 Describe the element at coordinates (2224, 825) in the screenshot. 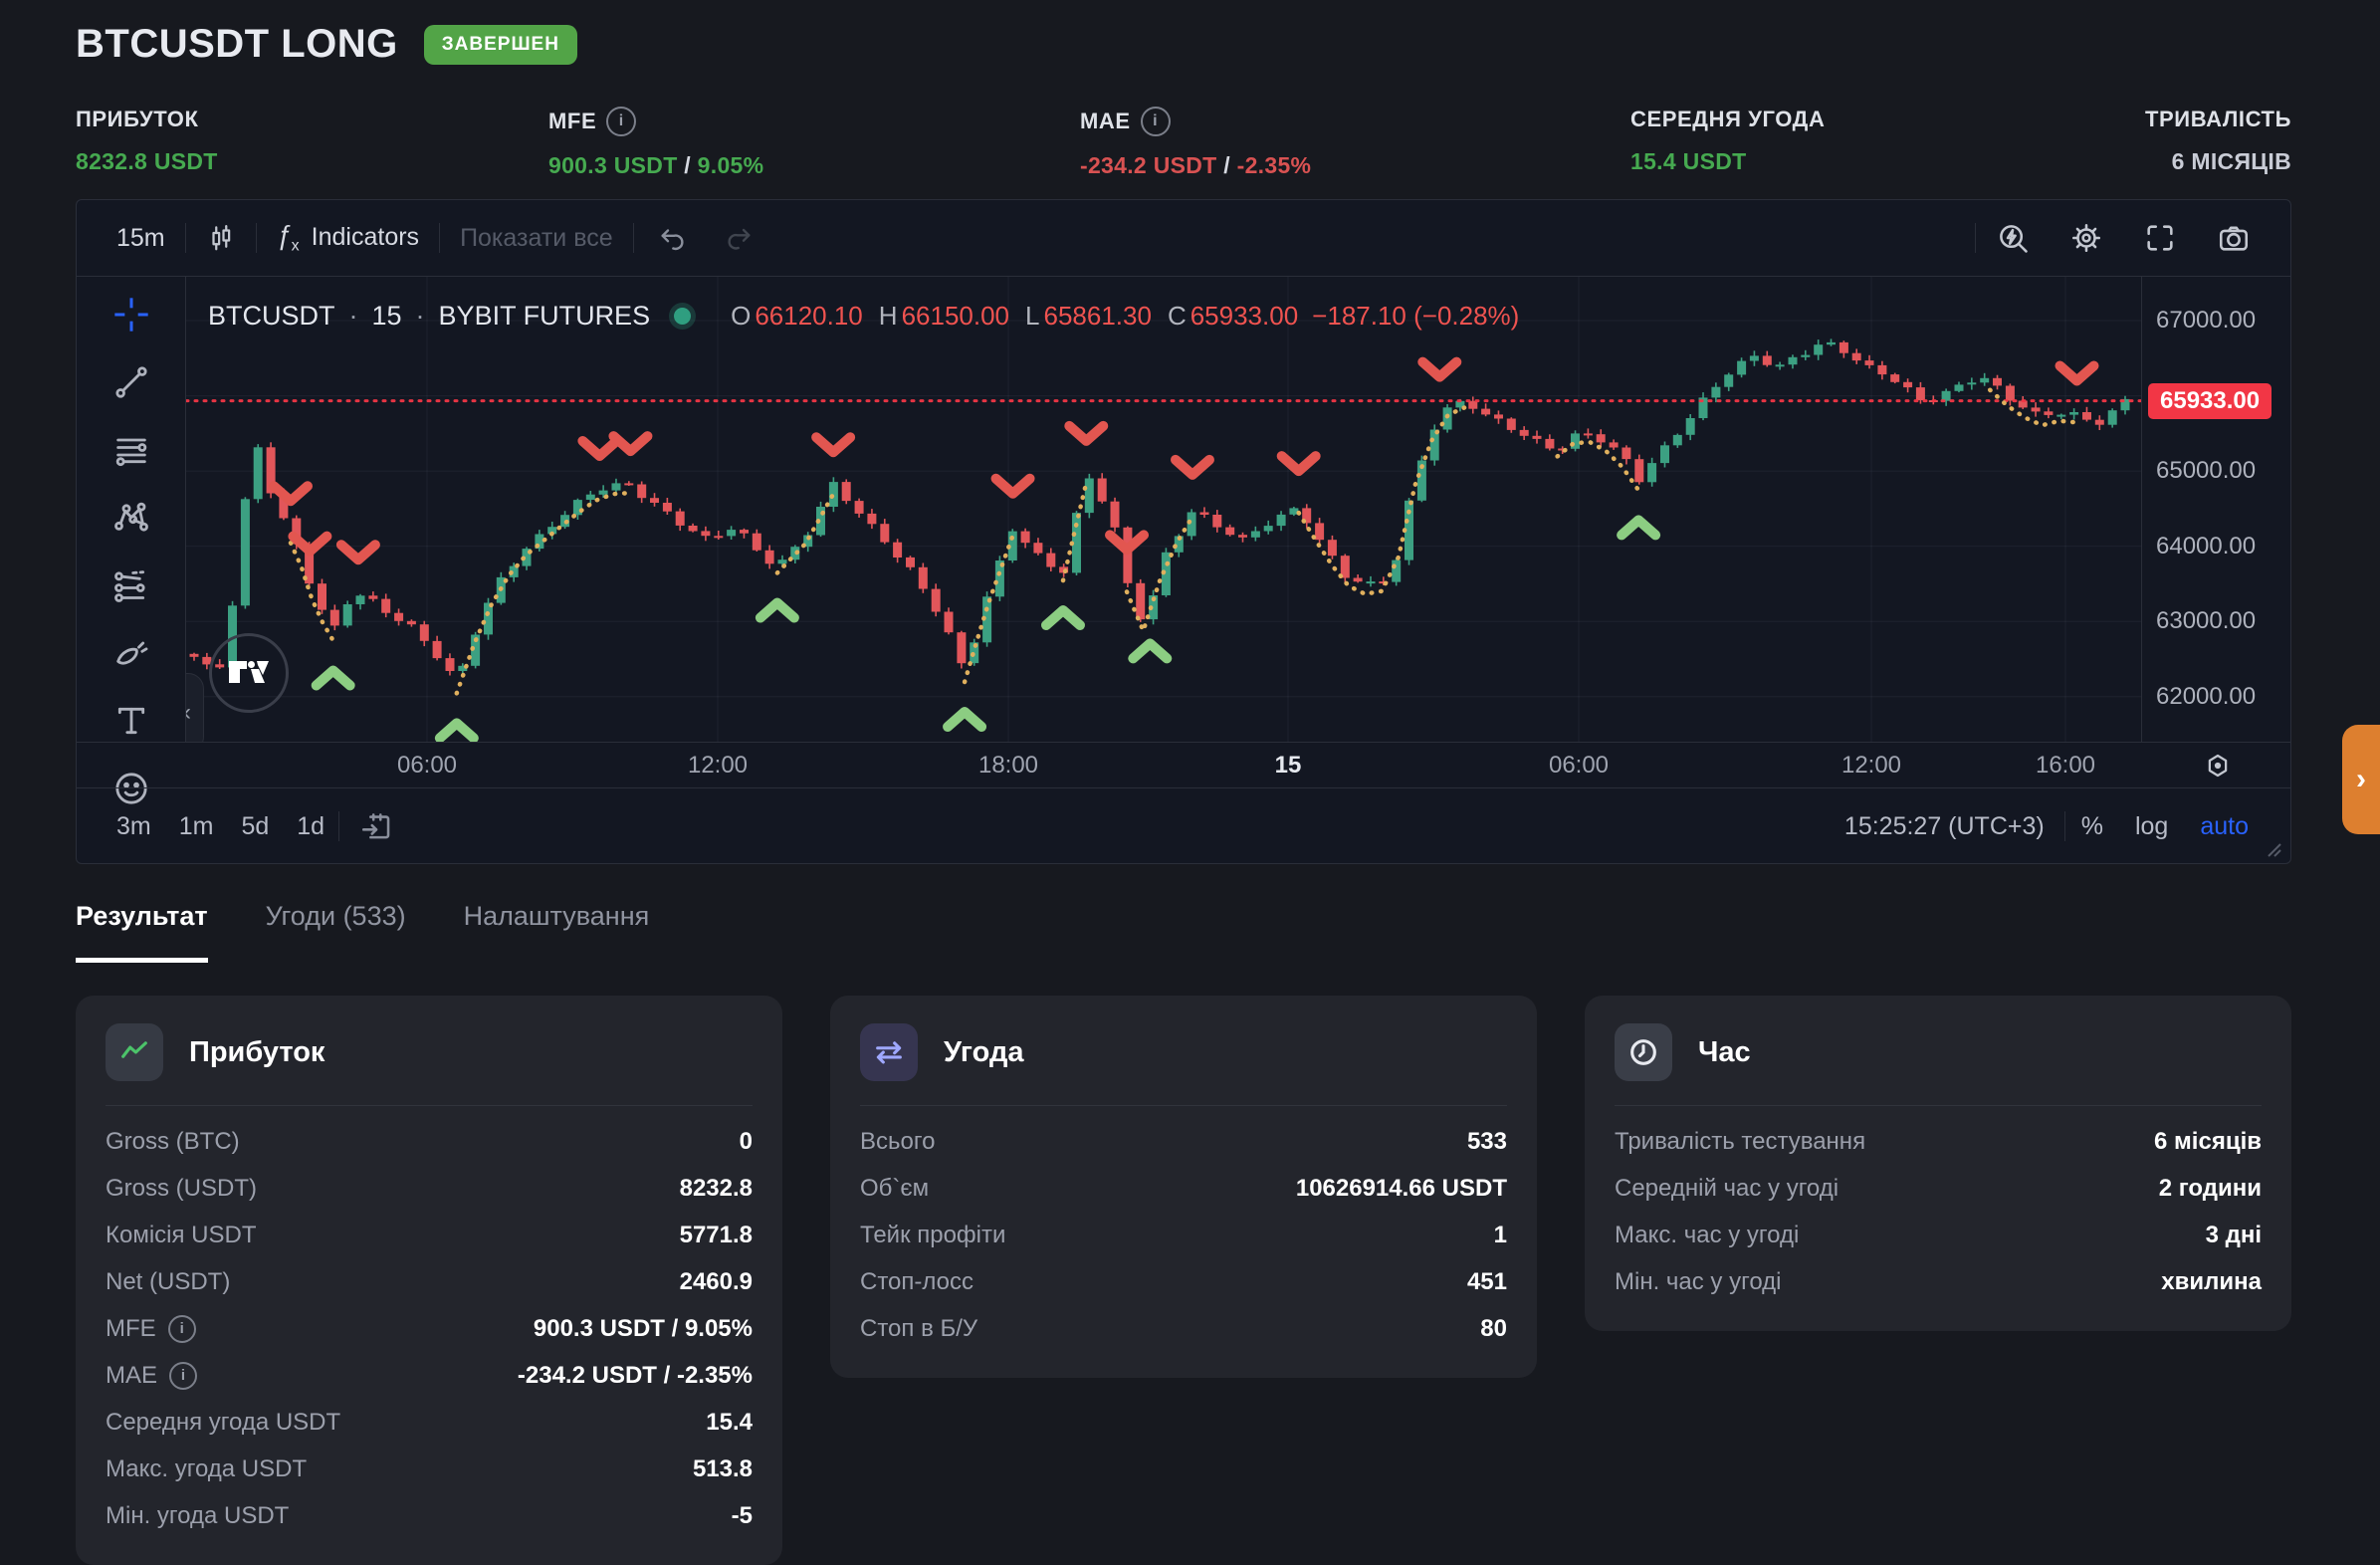

I see `auto-scale-button: auto` at that location.